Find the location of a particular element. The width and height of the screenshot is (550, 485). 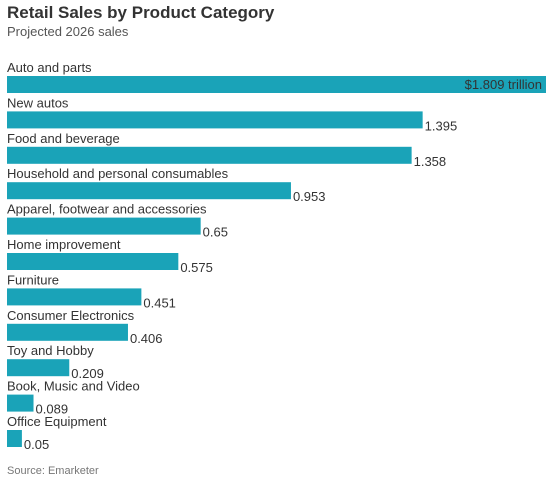

category-label-home-improvement: Home improvement is located at coordinates (64, 244).